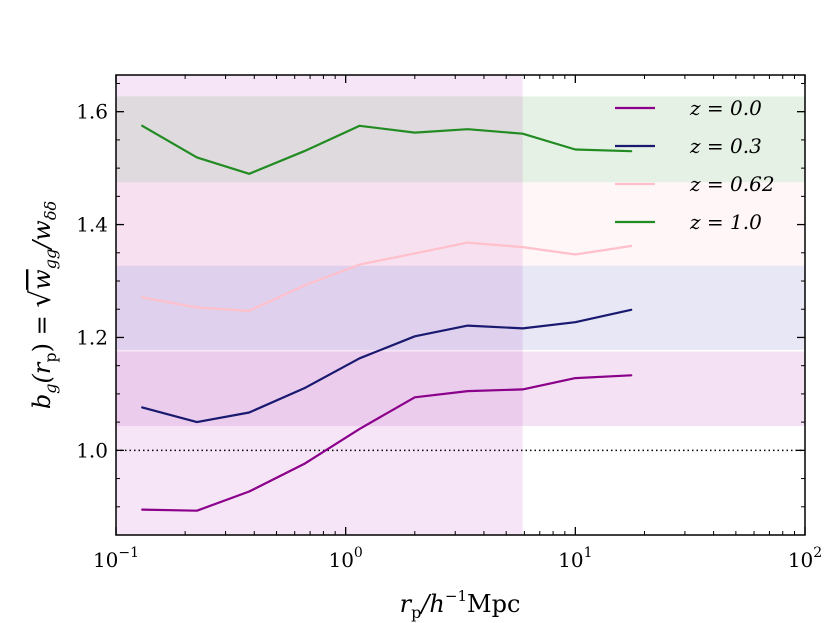 The width and height of the screenshot is (830, 623). What do you see at coordinates (92, 450) in the screenshot?
I see `y-tick-label-0: 1.0` at bounding box center [92, 450].